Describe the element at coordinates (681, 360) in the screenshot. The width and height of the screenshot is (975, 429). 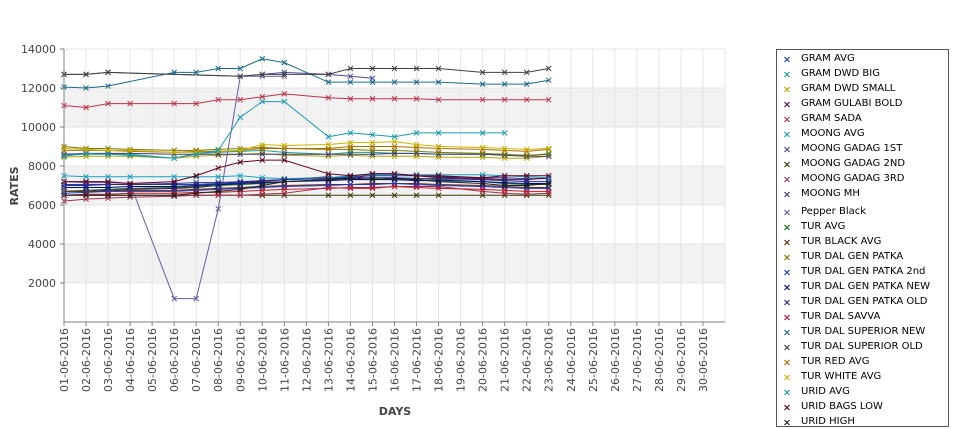
I see `x-tick-label: 29-06-2016` at that location.